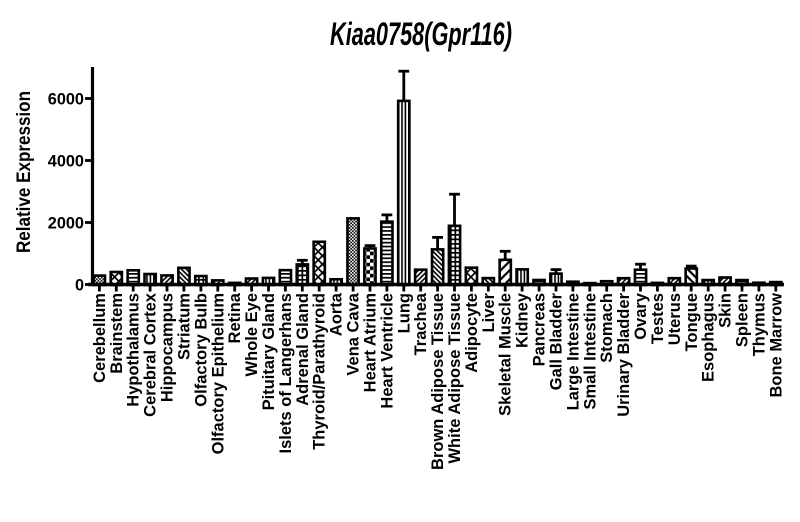  I want to click on svg-text: Whole Eye, so click(252, 334).